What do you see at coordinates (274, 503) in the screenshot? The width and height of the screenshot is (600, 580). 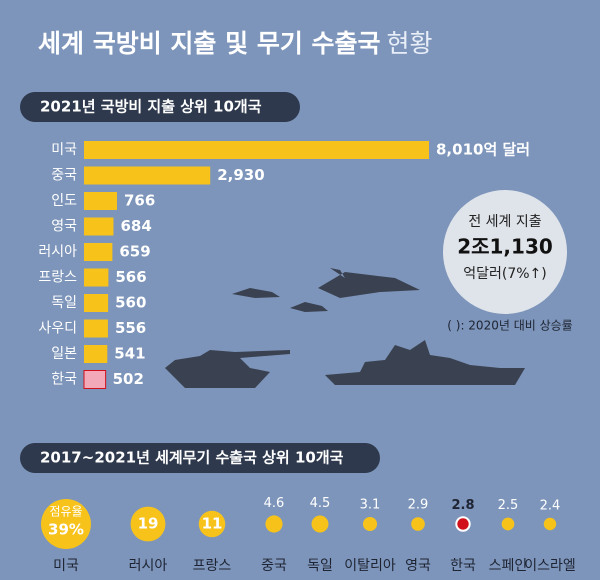 I see `value-label: 4.6` at bounding box center [274, 503].